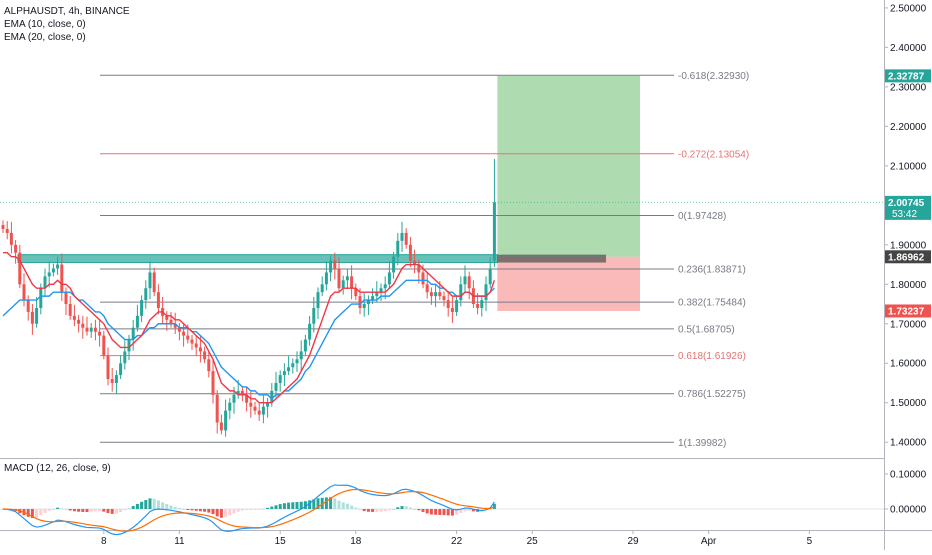 This screenshot has height=555, width=932. Describe the element at coordinates (45, 37) in the screenshot. I see `ema20-legend: EMA (20, close, 0)` at that location.